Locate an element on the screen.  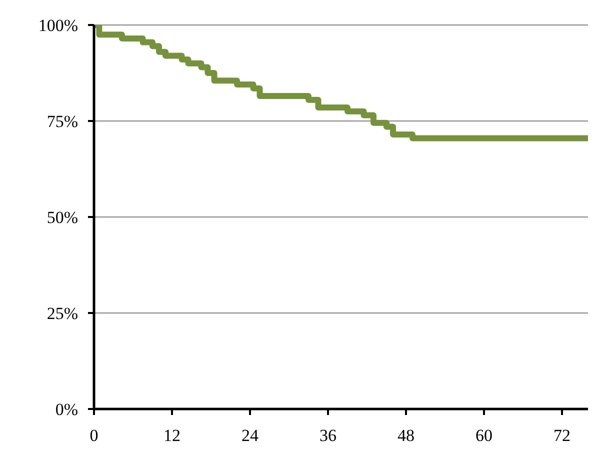
y-tick-label: 75% is located at coordinates (62, 122).